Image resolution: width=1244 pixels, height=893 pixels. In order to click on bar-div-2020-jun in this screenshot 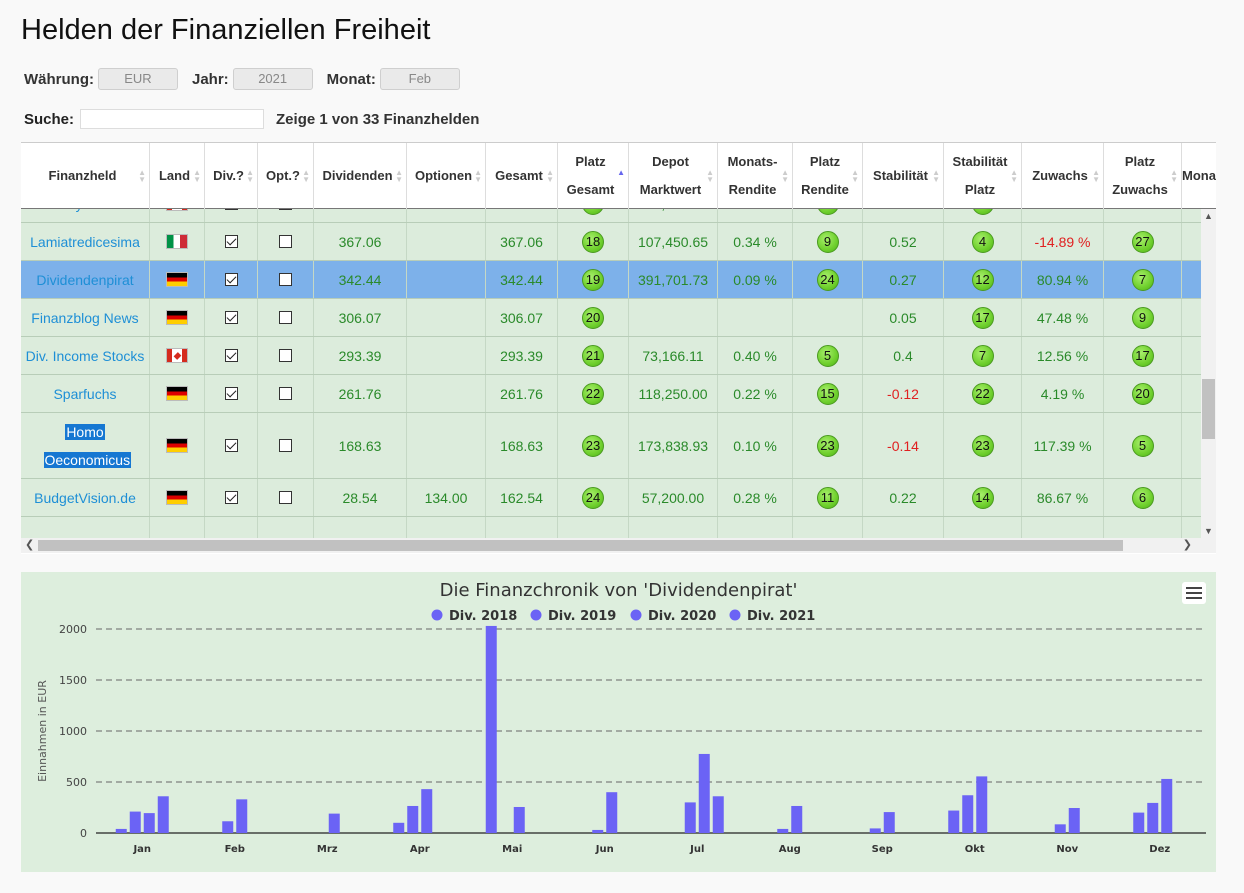, I will do `click(612, 812)`.